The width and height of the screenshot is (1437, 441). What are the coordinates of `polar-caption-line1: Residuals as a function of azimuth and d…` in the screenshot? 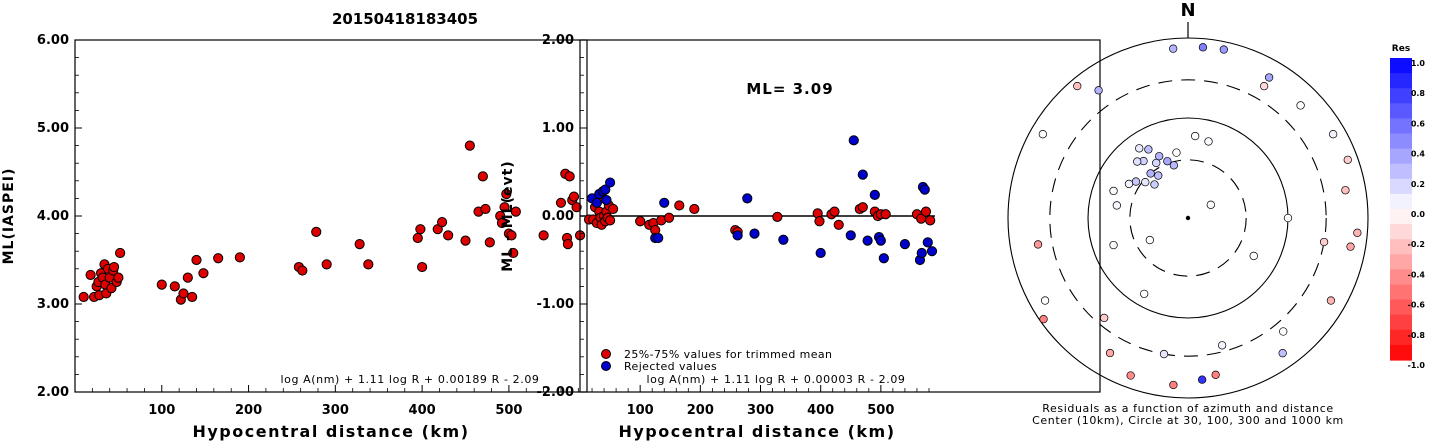 It's located at (1187, 408).